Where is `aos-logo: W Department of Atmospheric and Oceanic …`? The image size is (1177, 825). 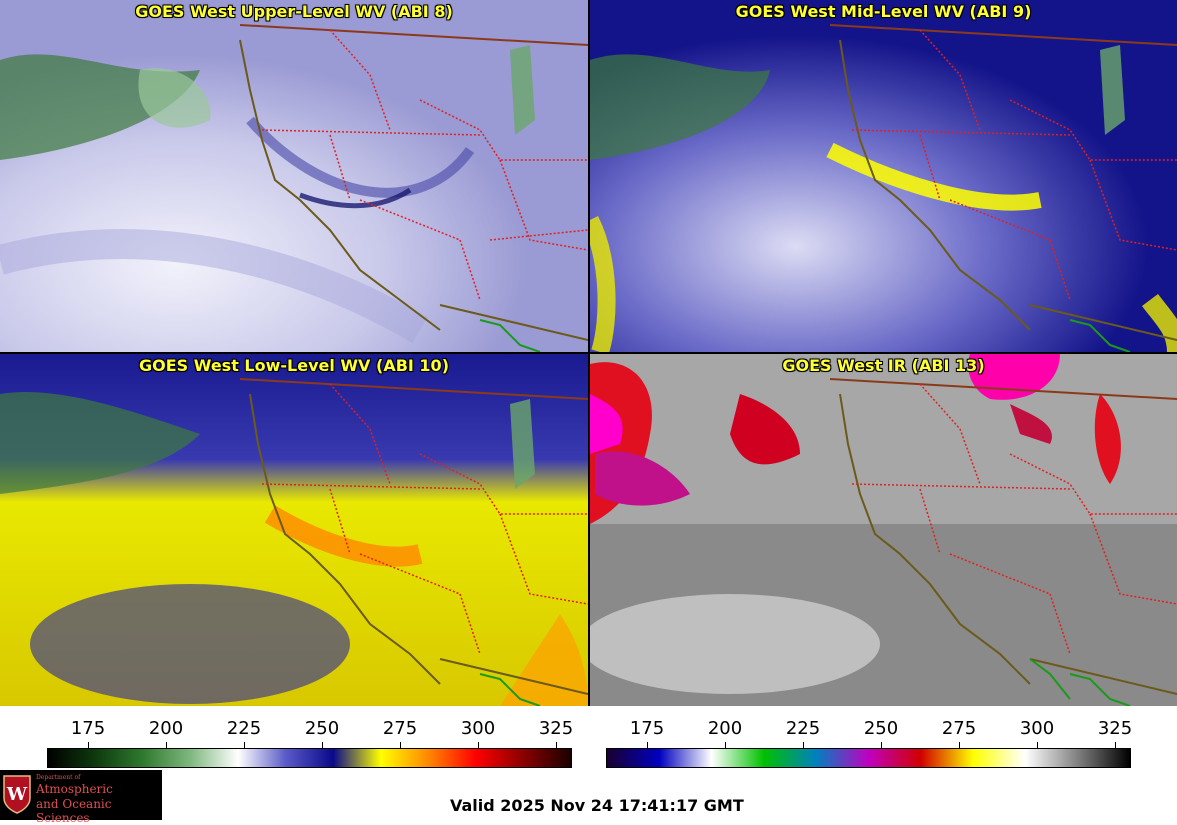 aos-logo: W Department of Atmospheric and Oceanic … is located at coordinates (81, 797).